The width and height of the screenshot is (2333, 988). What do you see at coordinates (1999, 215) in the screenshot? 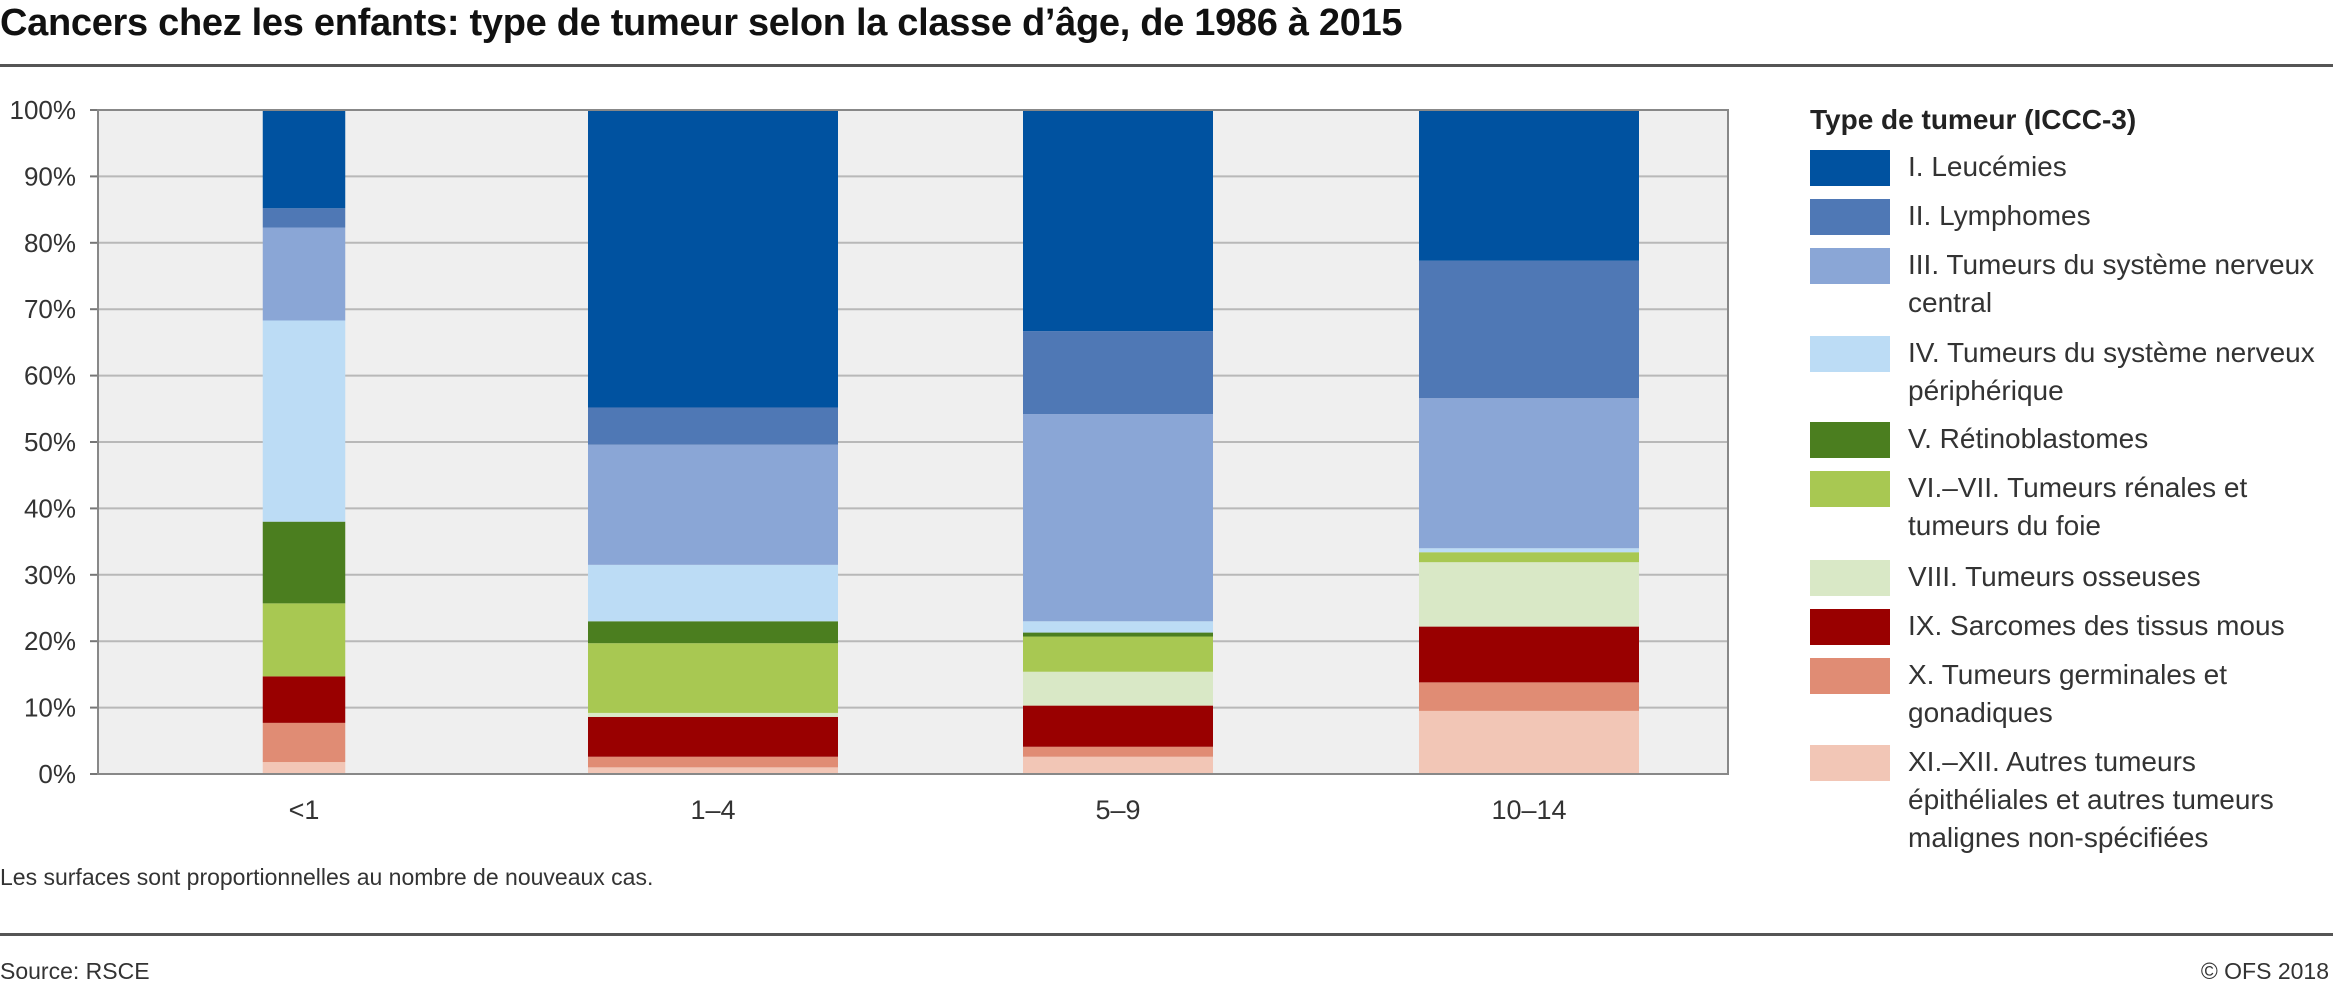
I see `legend-label: II. Lymphomes` at bounding box center [1999, 215].